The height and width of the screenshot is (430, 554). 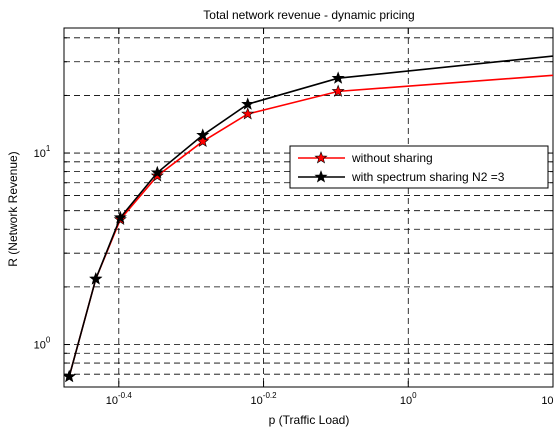 I want to click on legend-entry: without sharing, so click(x=392, y=158).